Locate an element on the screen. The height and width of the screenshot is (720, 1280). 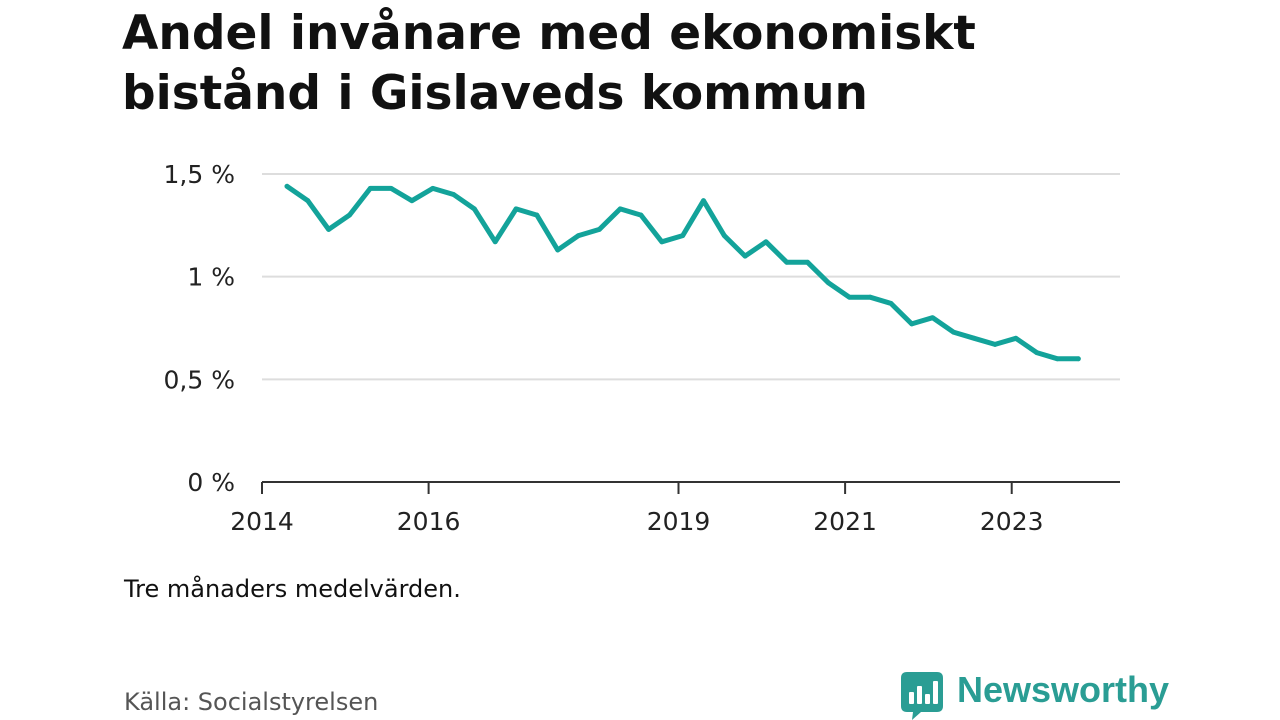
newsworthy-logo: Newsworthy is located at coordinates (1035, 694).